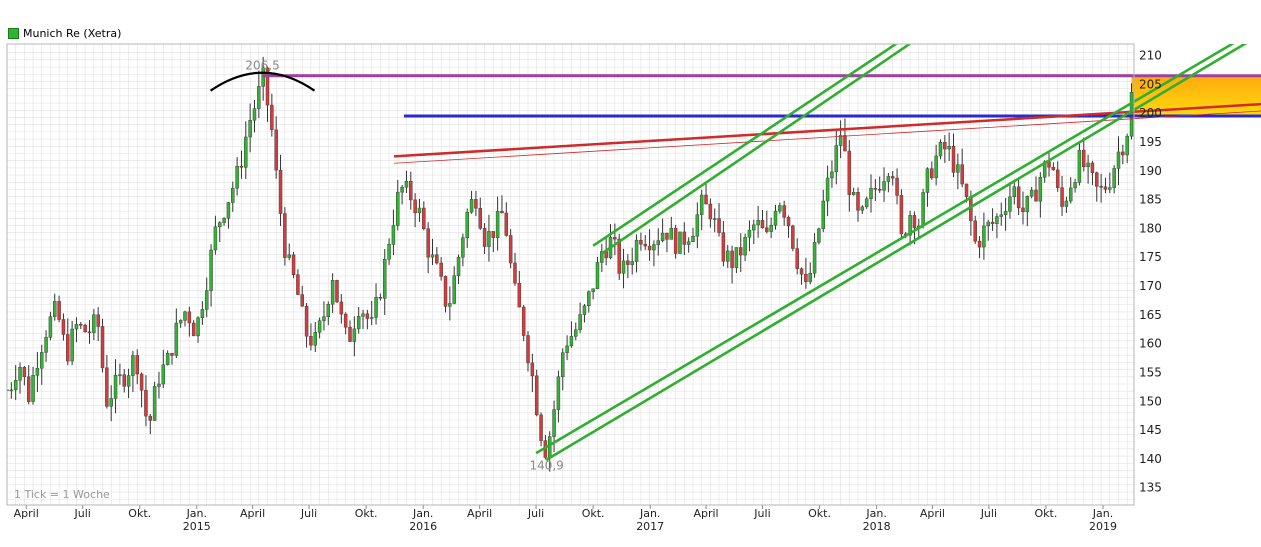  What do you see at coordinates (1102, 513) in the screenshot?
I see `x-tick-label: Jan.` at bounding box center [1102, 513].